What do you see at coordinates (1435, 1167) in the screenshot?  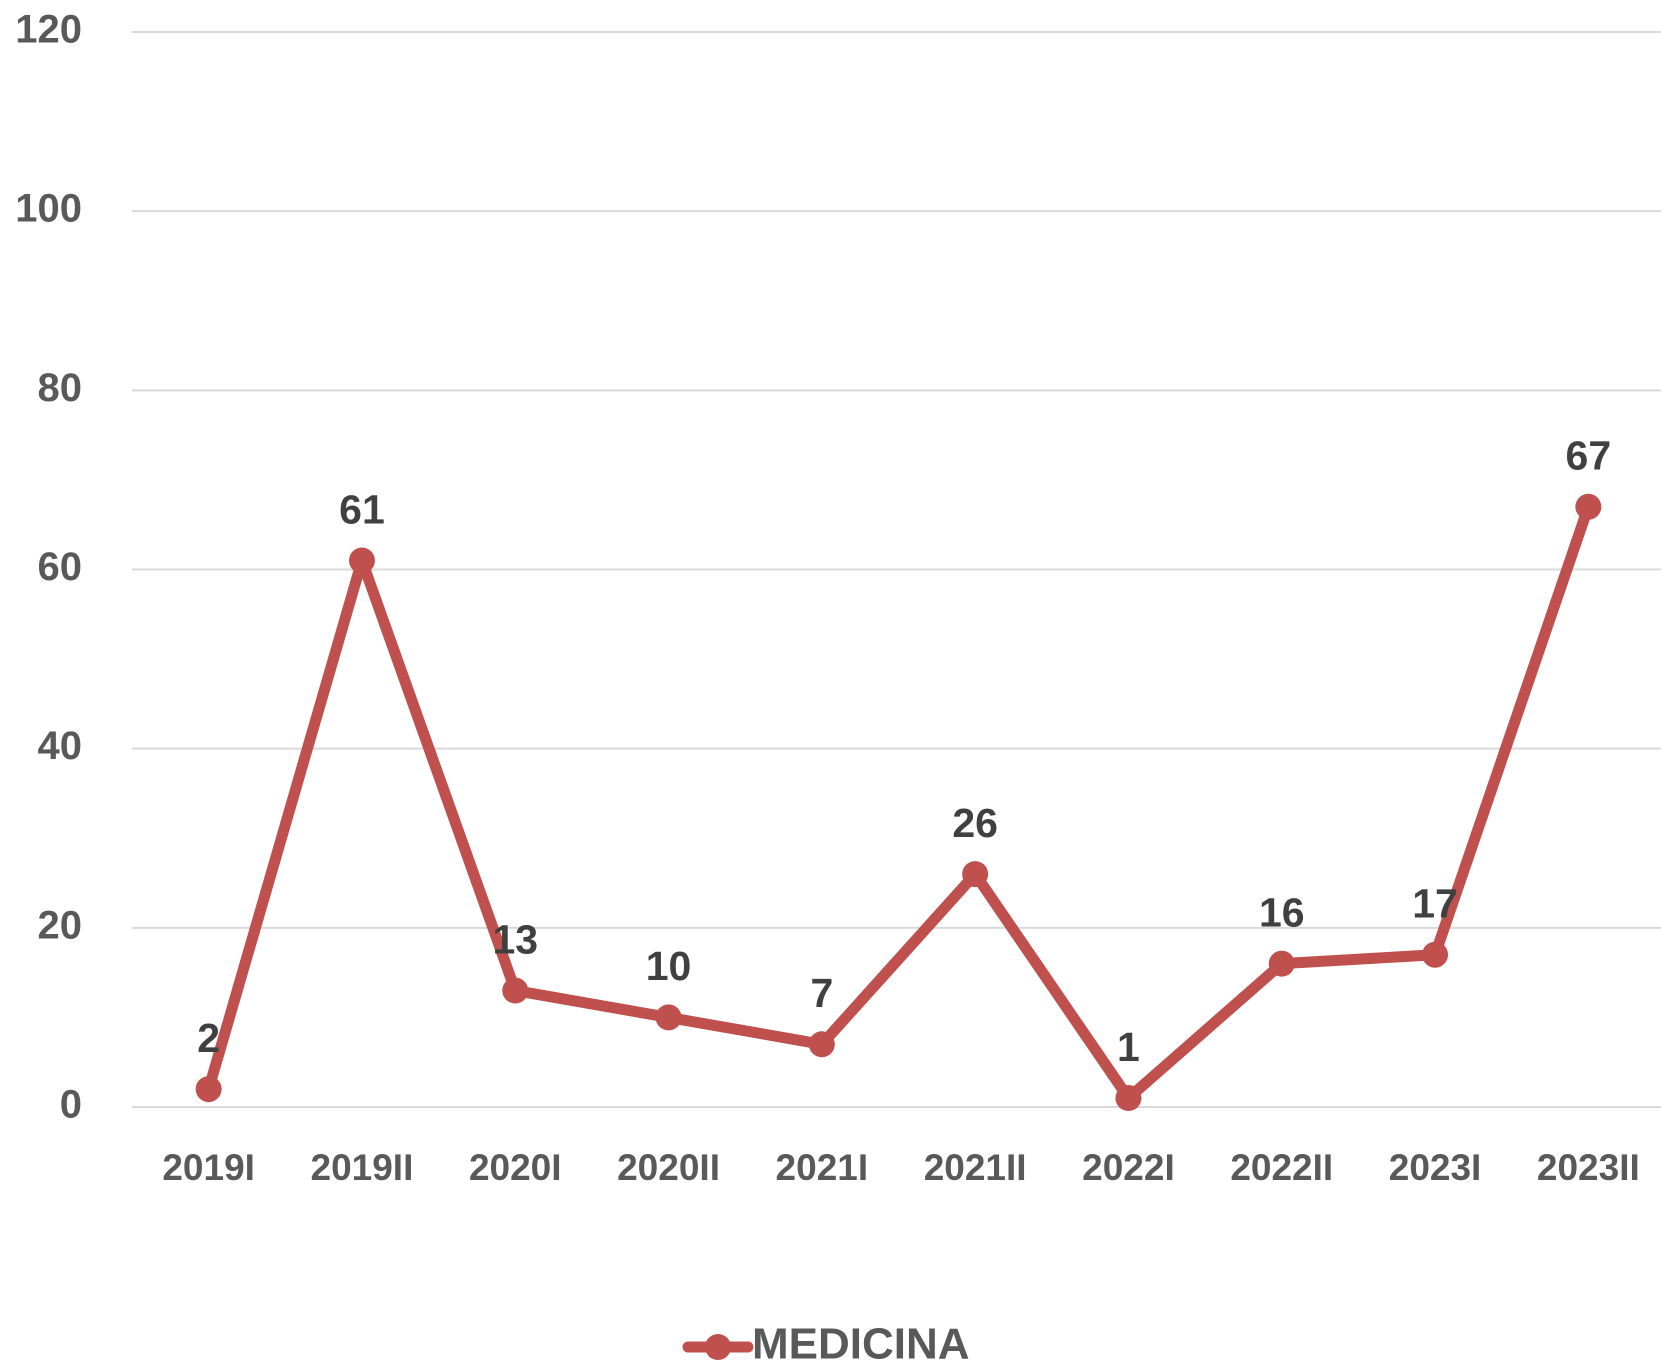 I see `x-tick-label: 2023I` at bounding box center [1435, 1167].